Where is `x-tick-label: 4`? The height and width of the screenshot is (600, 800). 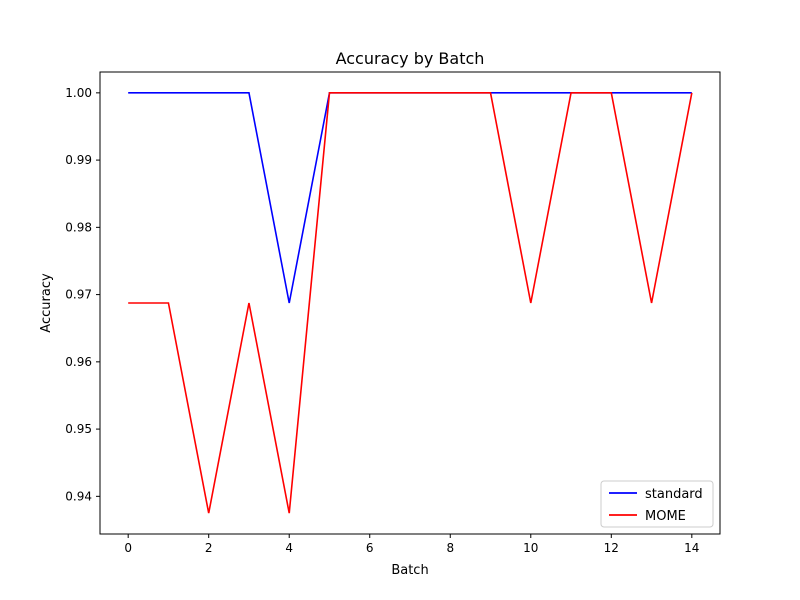 x-tick-label: 4 is located at coordinates (289, 548).